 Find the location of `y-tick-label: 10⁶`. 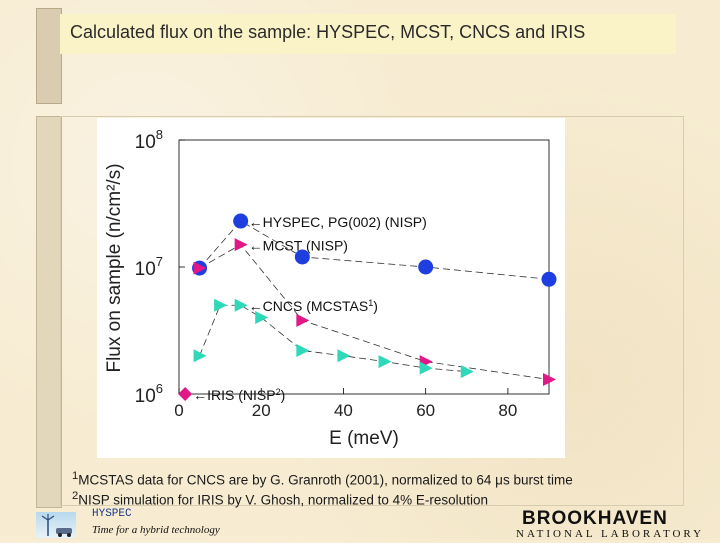

y-tick-label: 10⁶ is located at coordinates (149, 394).